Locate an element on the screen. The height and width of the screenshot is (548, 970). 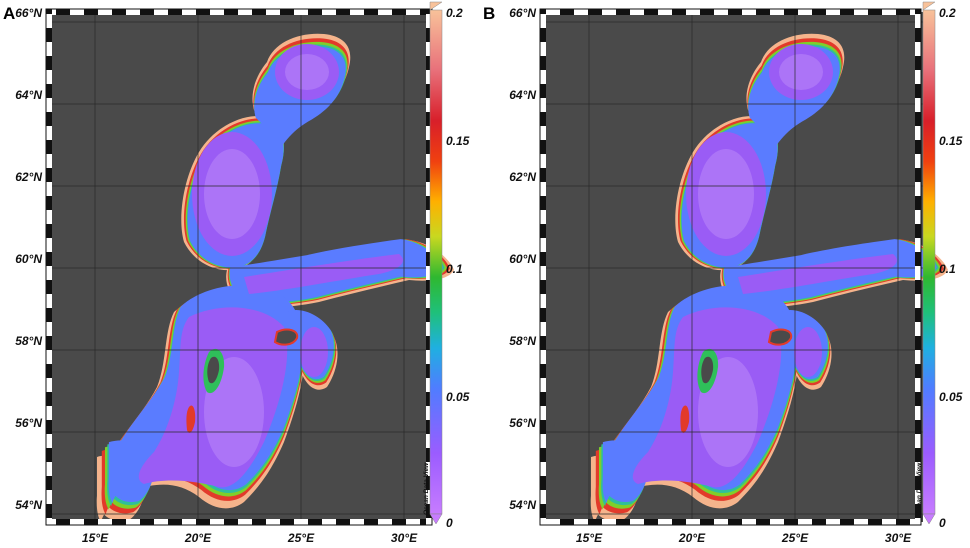
panel-b-lat-labels: 66°N 64°N 62°N 60°N 58°N 56°N 54°N is located at coordinates (522, 259).